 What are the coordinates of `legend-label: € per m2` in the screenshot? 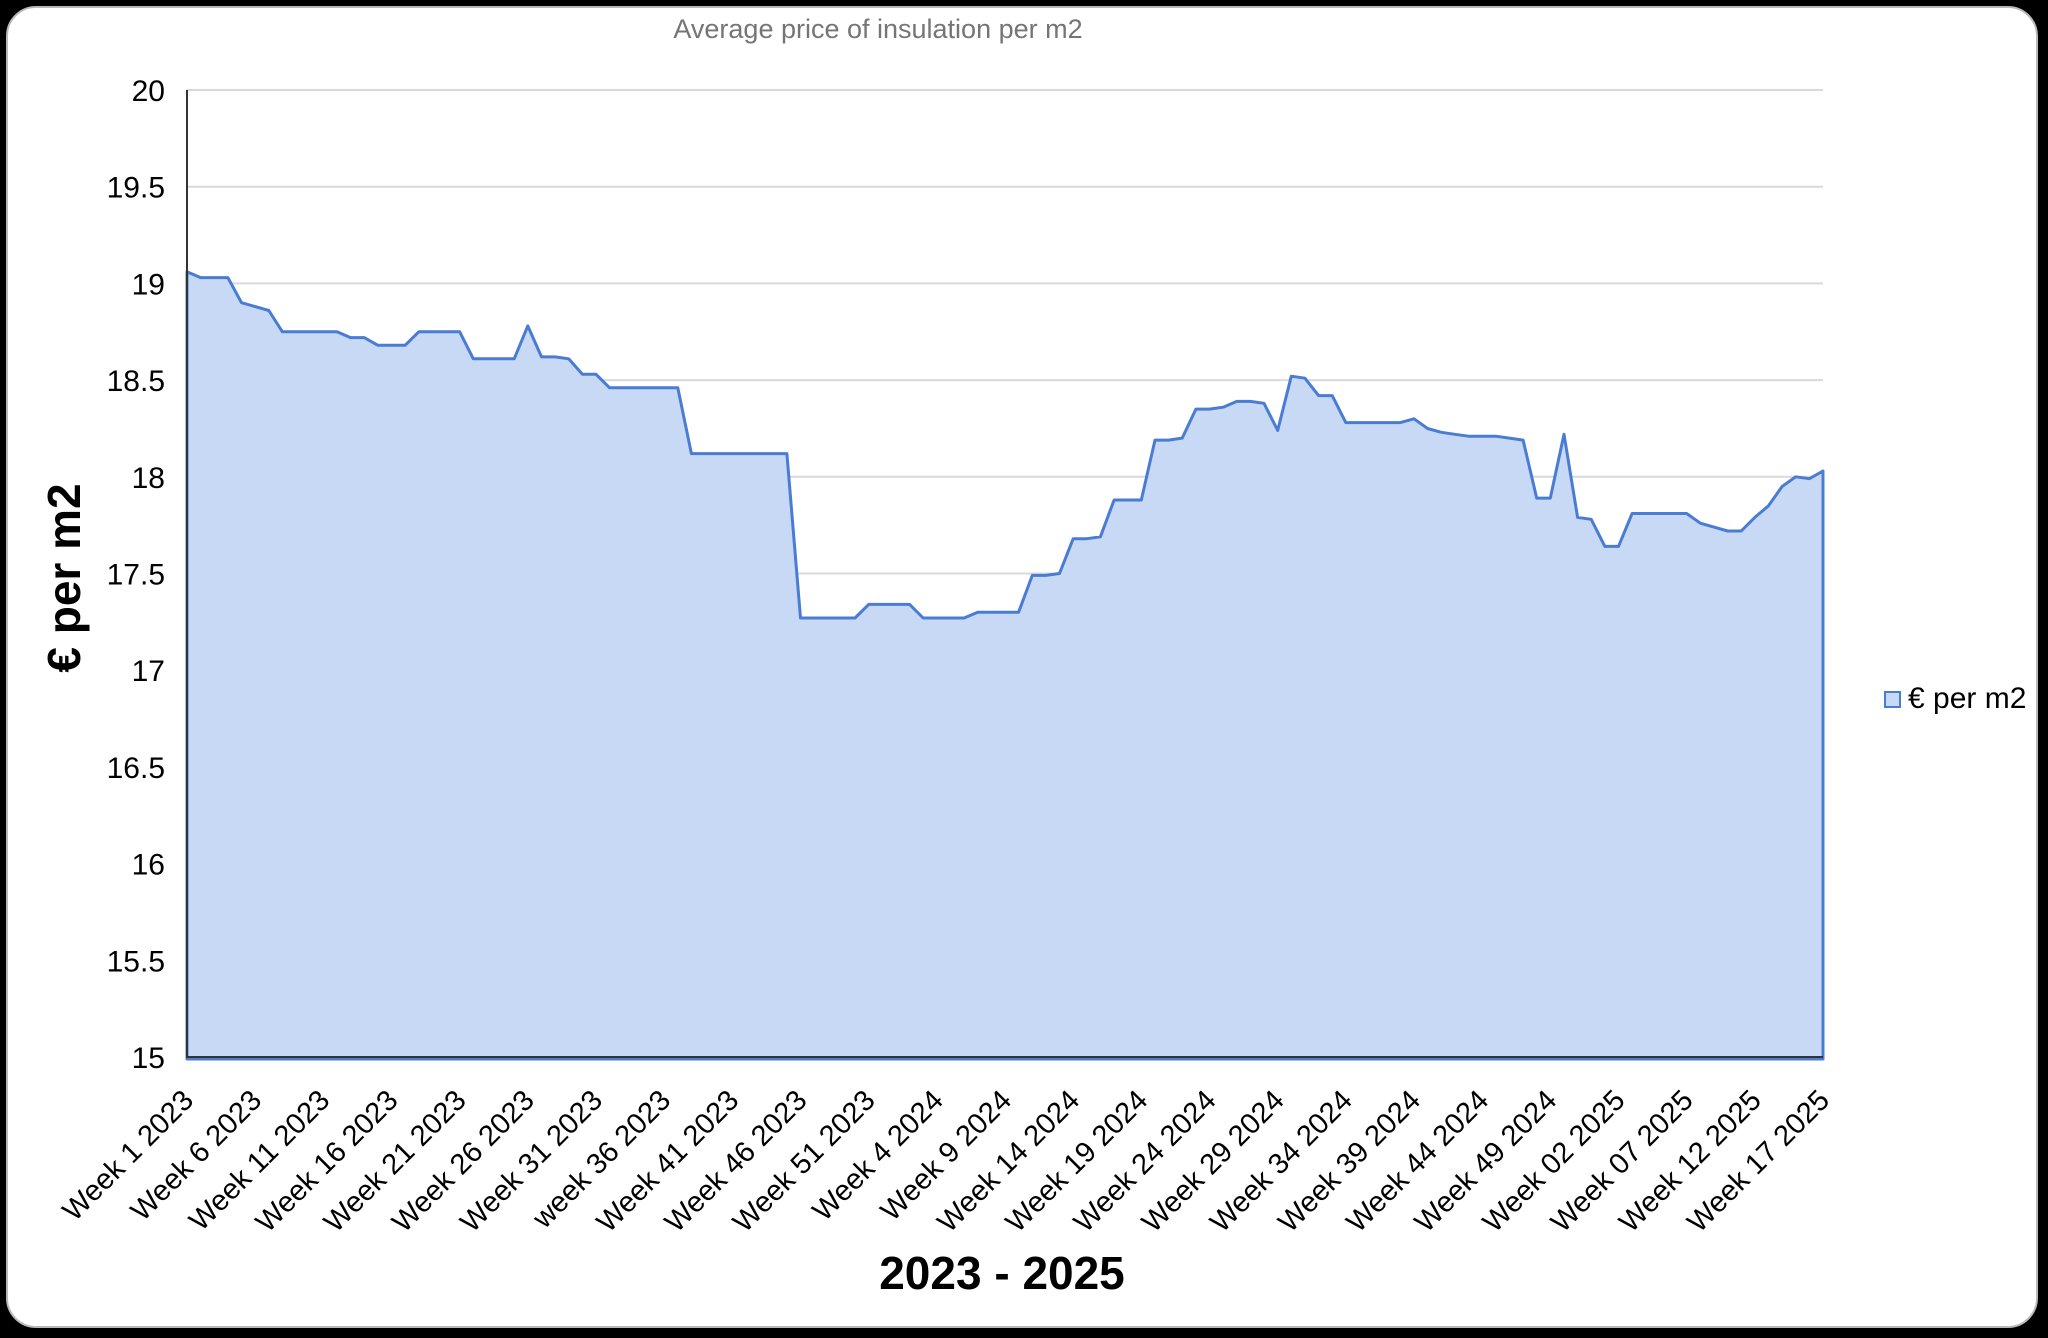 It's located at (1967, 698).